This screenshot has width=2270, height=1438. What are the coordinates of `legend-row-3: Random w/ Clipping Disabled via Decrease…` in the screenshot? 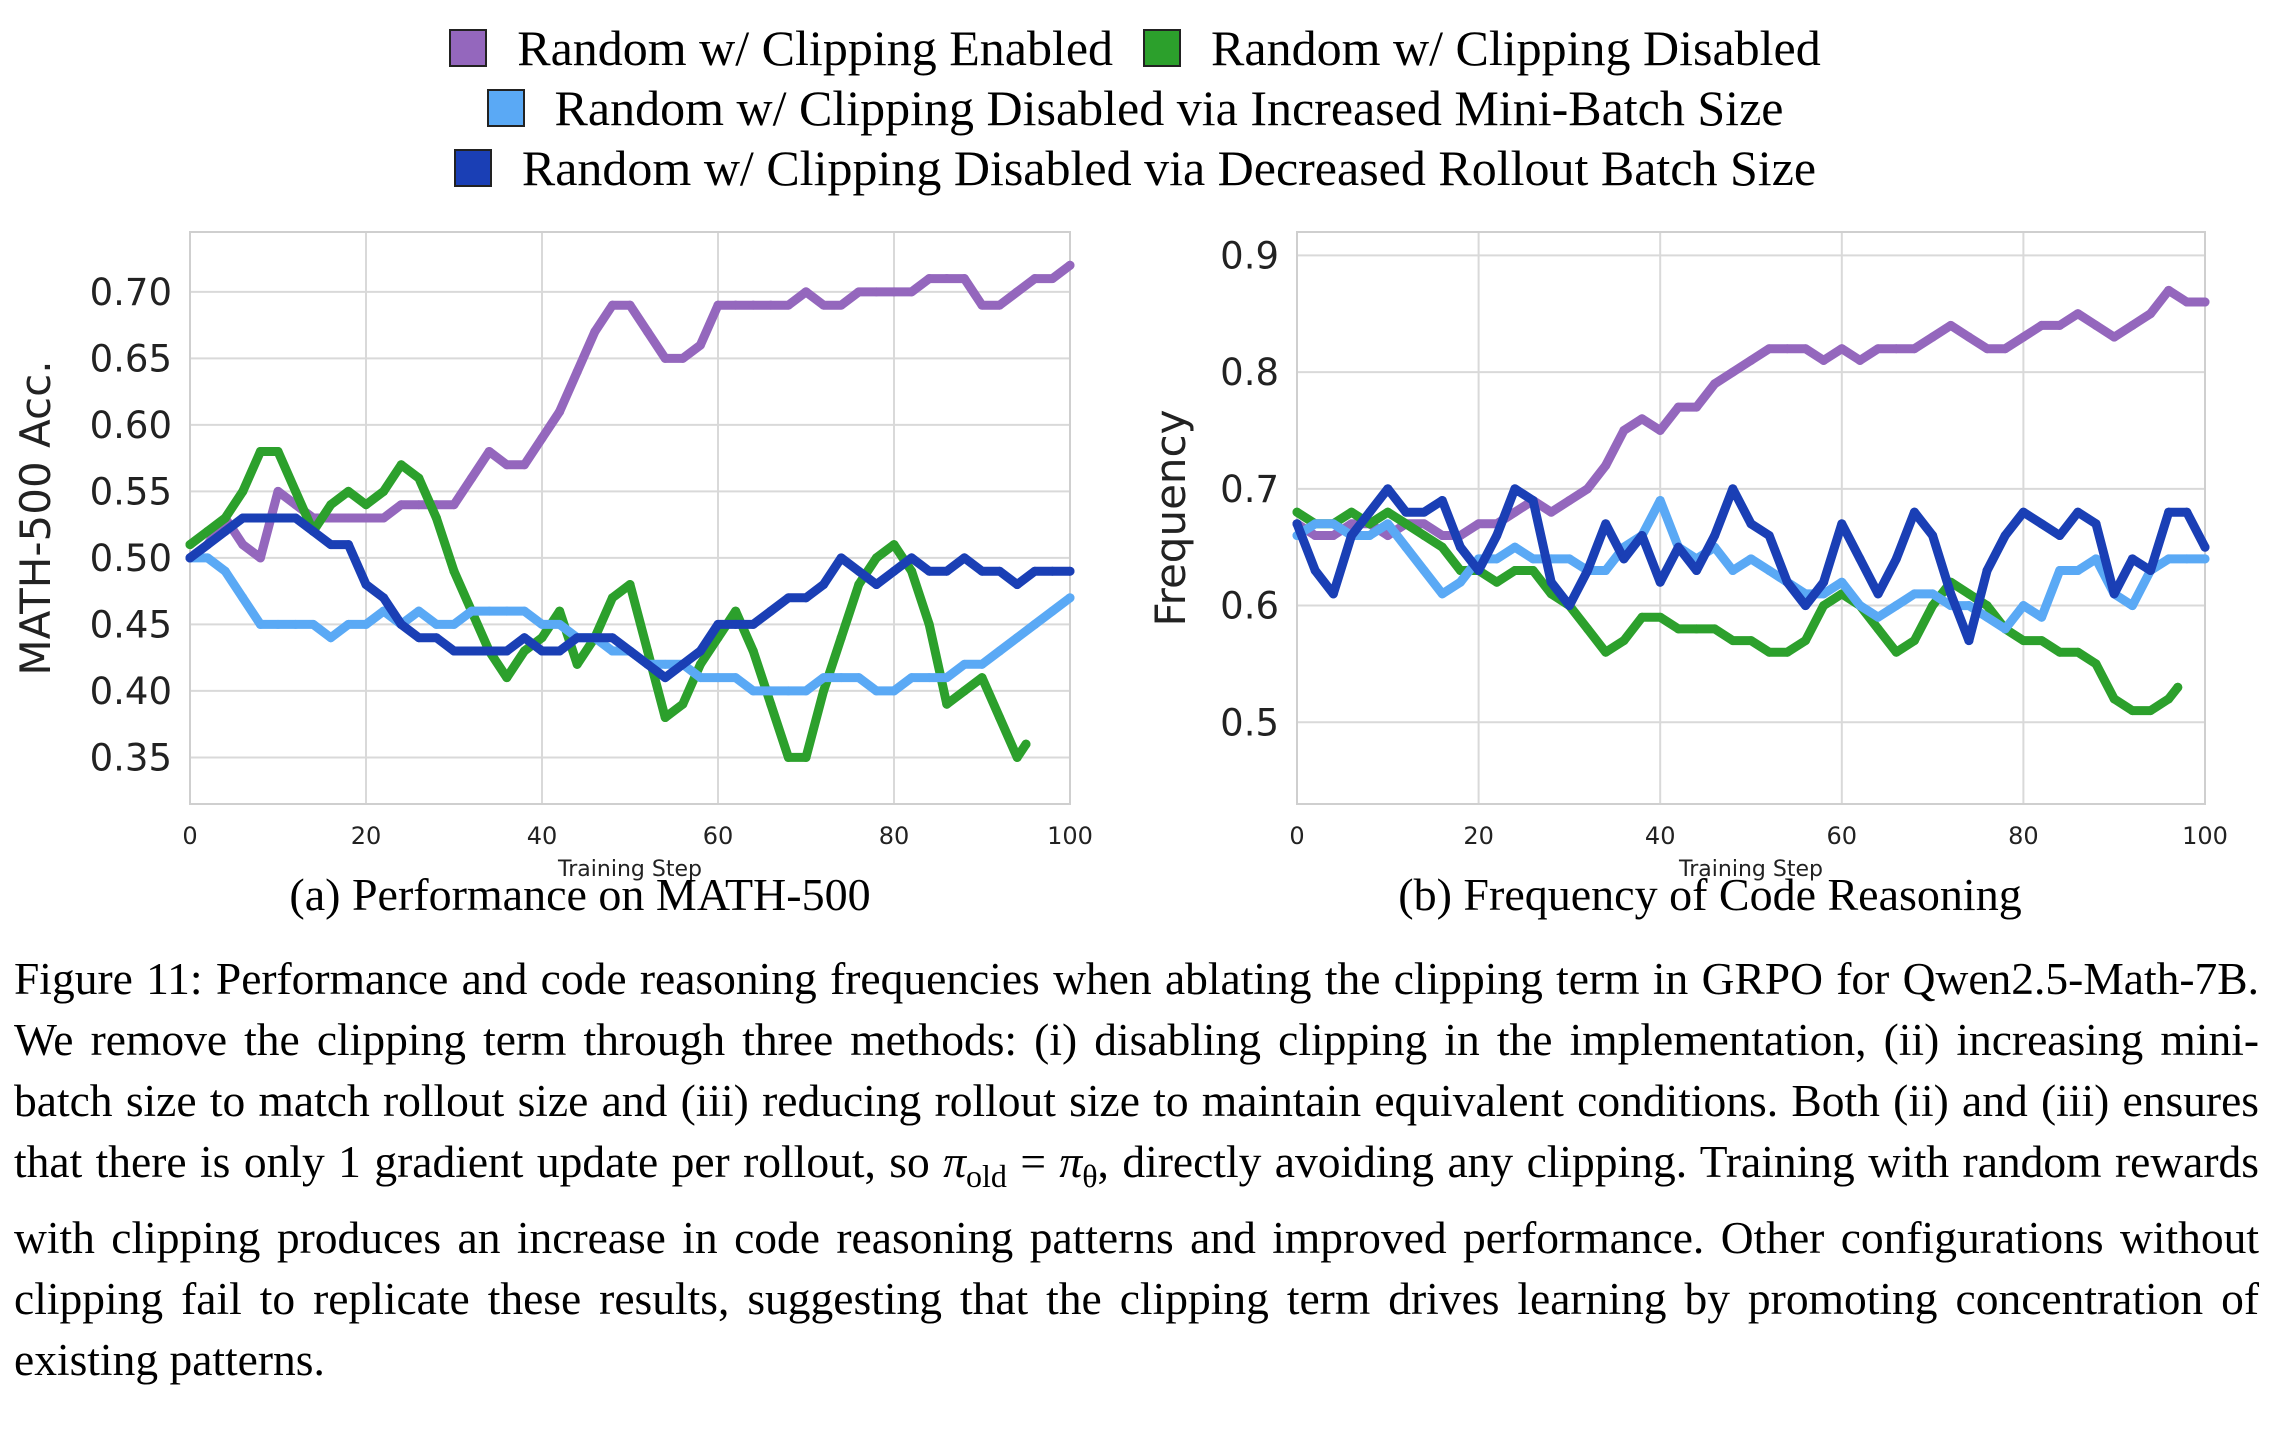 It's located at (1135, 168).